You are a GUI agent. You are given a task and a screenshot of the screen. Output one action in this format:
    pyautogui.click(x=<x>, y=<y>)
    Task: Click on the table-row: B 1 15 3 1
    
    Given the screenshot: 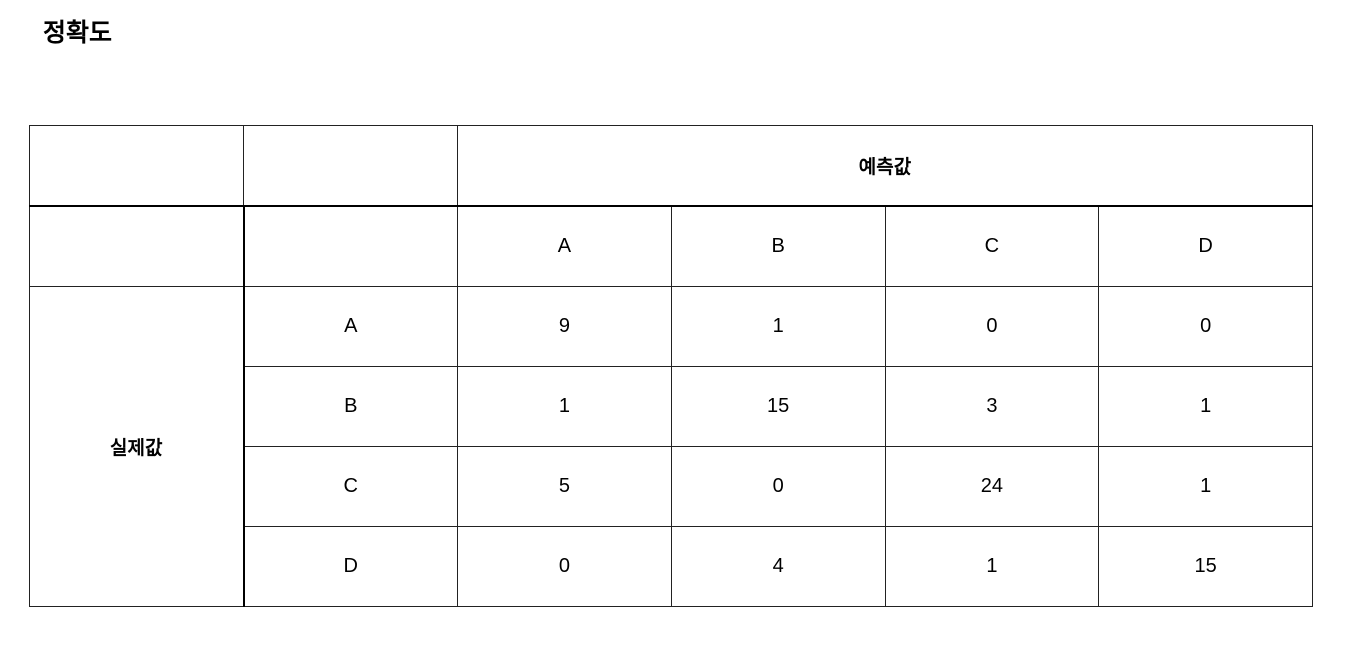 What is the action you would take?
    pyautogui.click(x=671, y=406)
    